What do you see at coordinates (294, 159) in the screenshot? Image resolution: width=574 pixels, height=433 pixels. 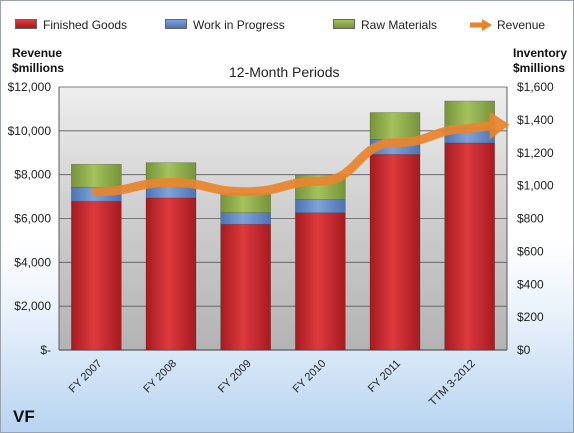 I see `revenue-line` at bounding box center [294, 159].